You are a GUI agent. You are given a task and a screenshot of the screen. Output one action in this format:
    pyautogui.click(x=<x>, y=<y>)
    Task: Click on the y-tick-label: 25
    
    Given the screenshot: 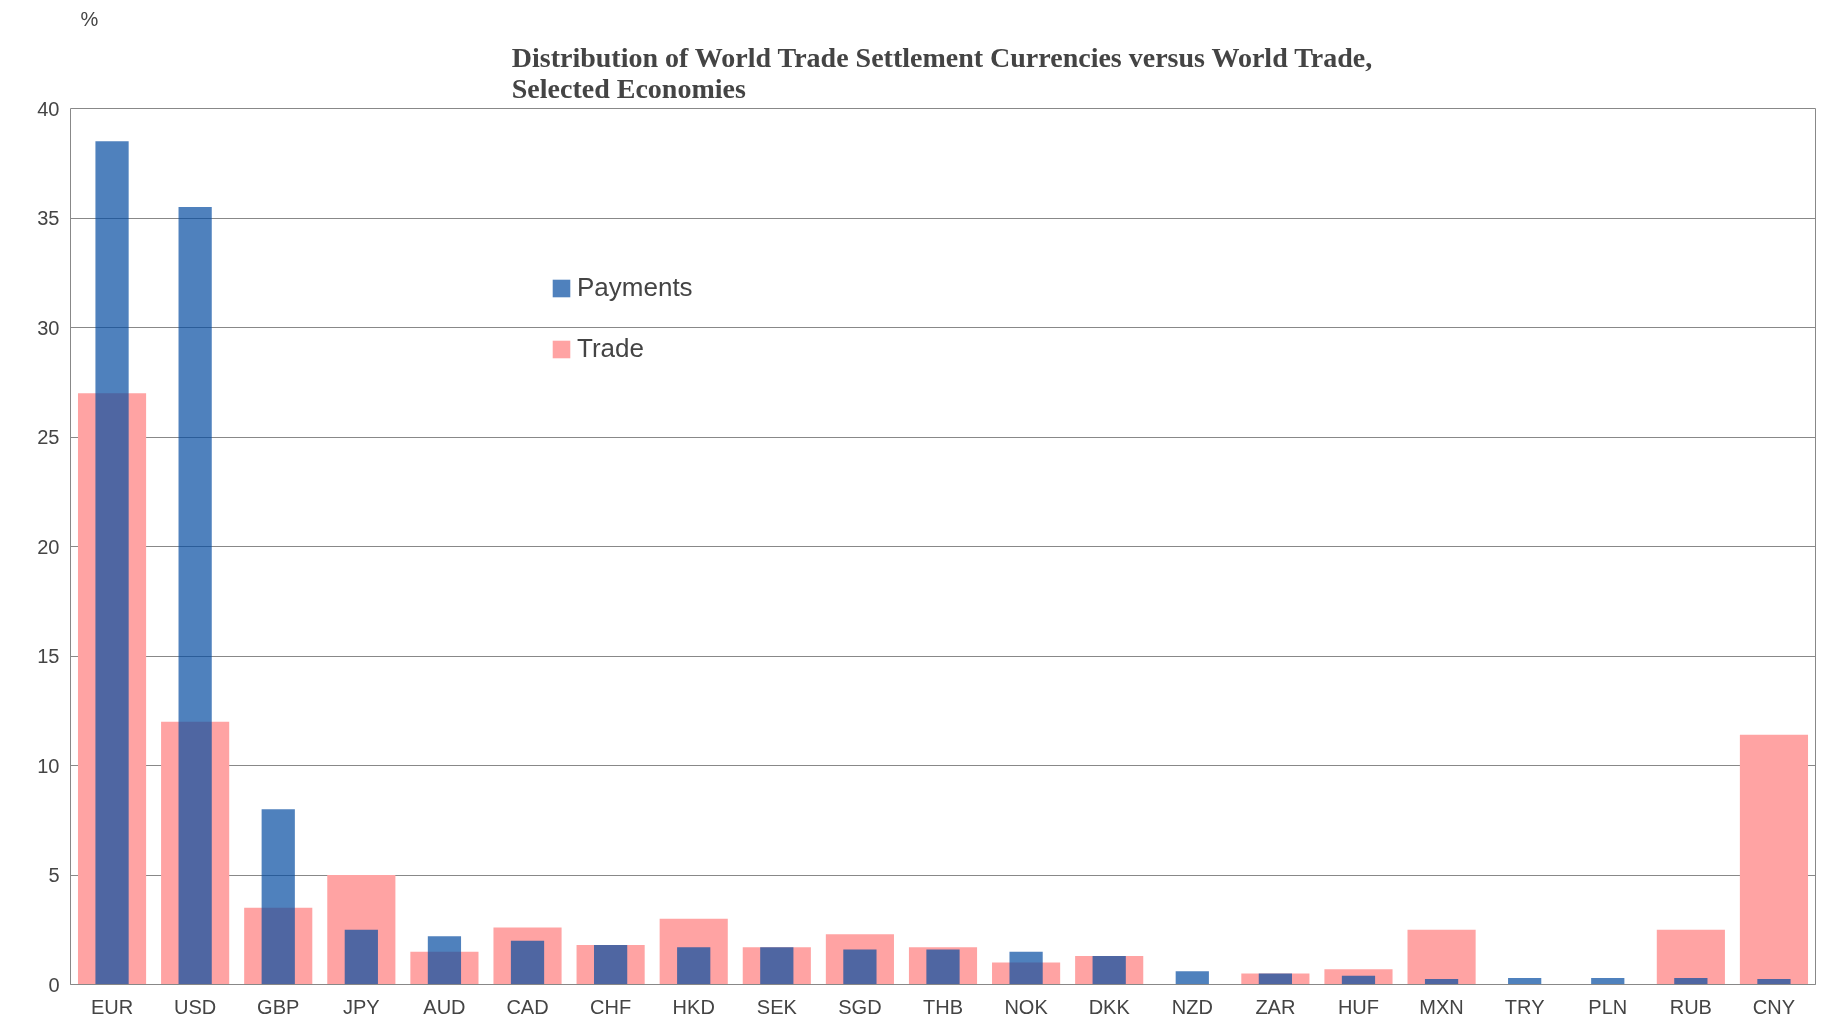 What is the action you would take?
    pyautogui.click(x=48, y=437)
    